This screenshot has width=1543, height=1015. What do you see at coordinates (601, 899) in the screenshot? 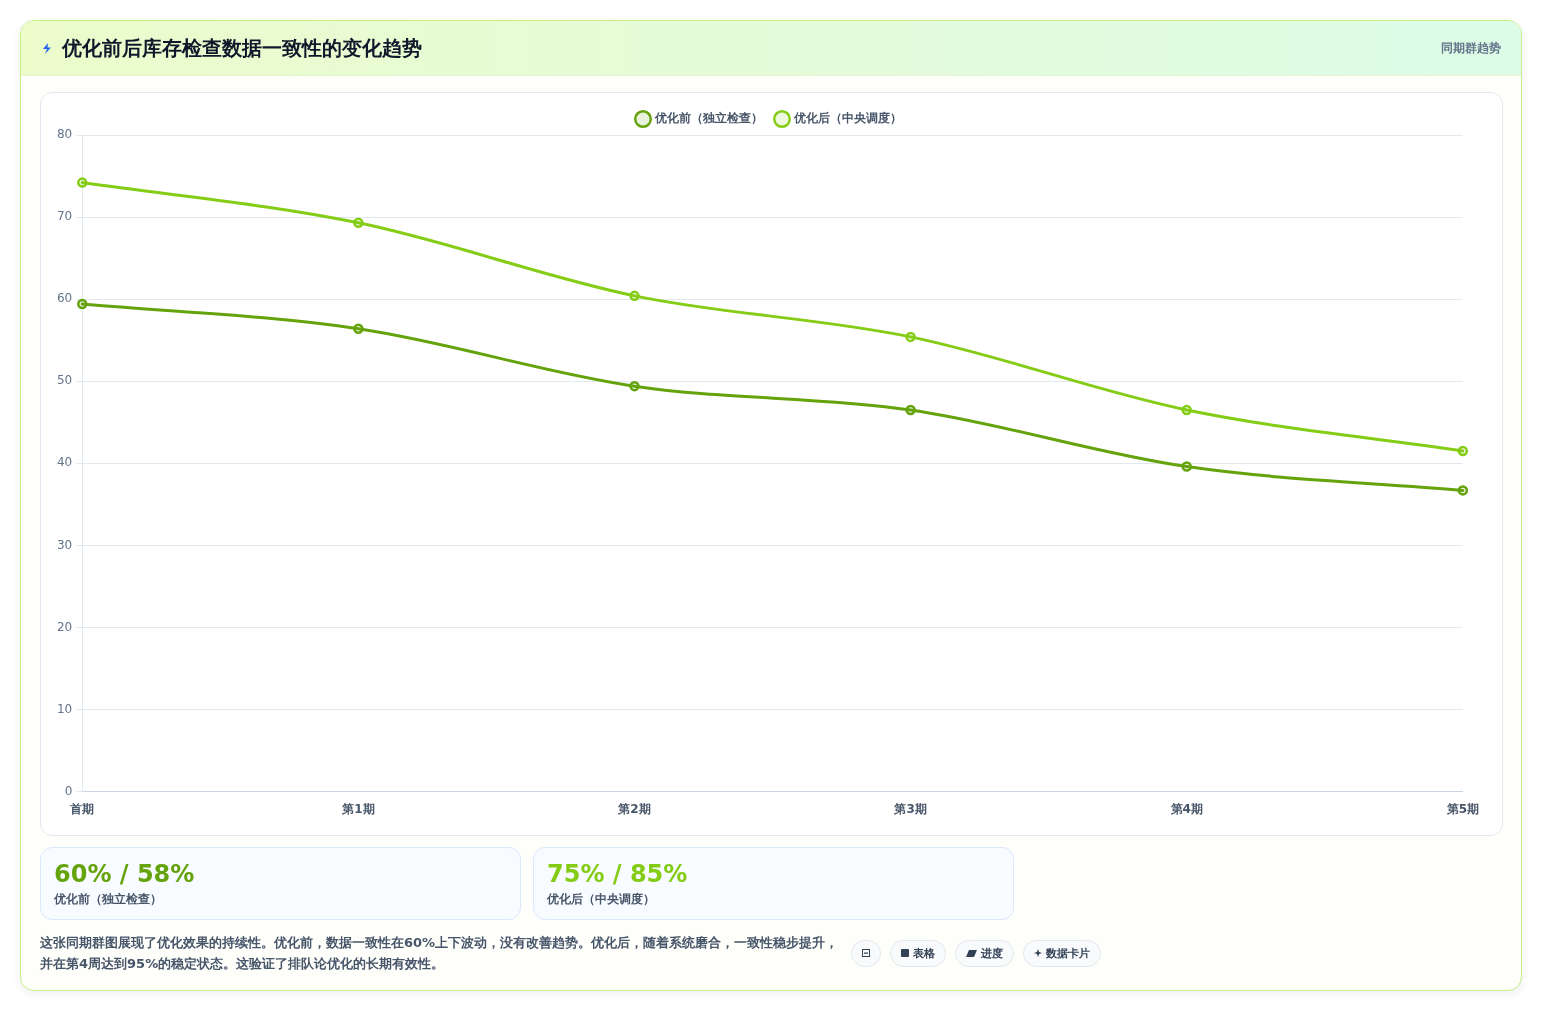
I see `text: 优化后（中央调度）` at bounding box center [601, 899].